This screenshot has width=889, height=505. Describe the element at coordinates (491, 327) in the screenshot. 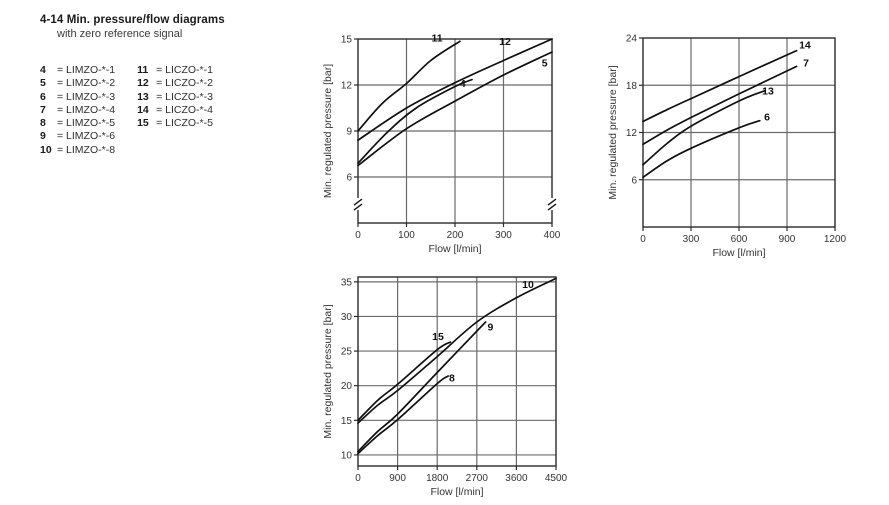

I see `curve-label-9: 9` at that location.